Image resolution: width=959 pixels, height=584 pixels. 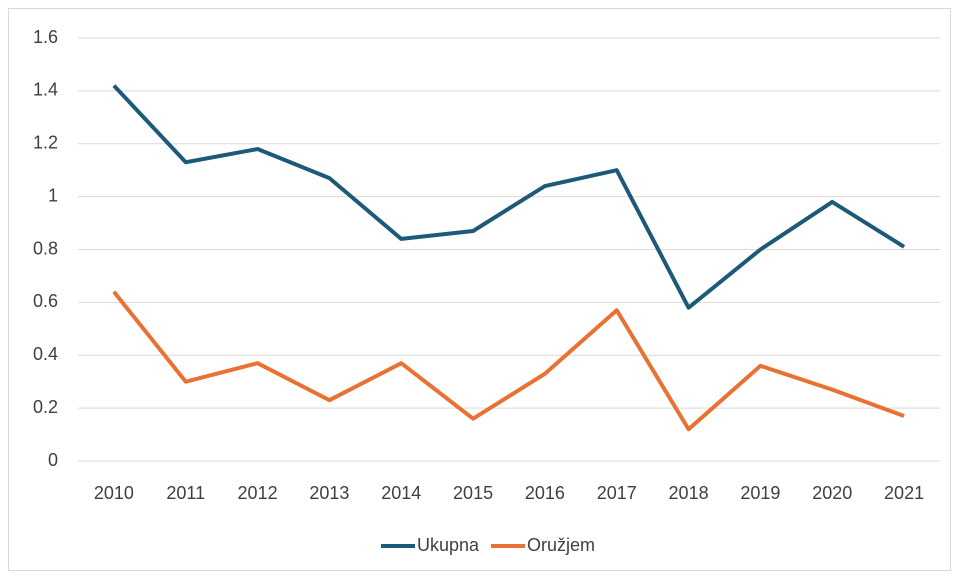 What do you see at coordinates (53, 460) in the screenshot?
I see `y-tick-label: 0` at bounding box center [53, 460].